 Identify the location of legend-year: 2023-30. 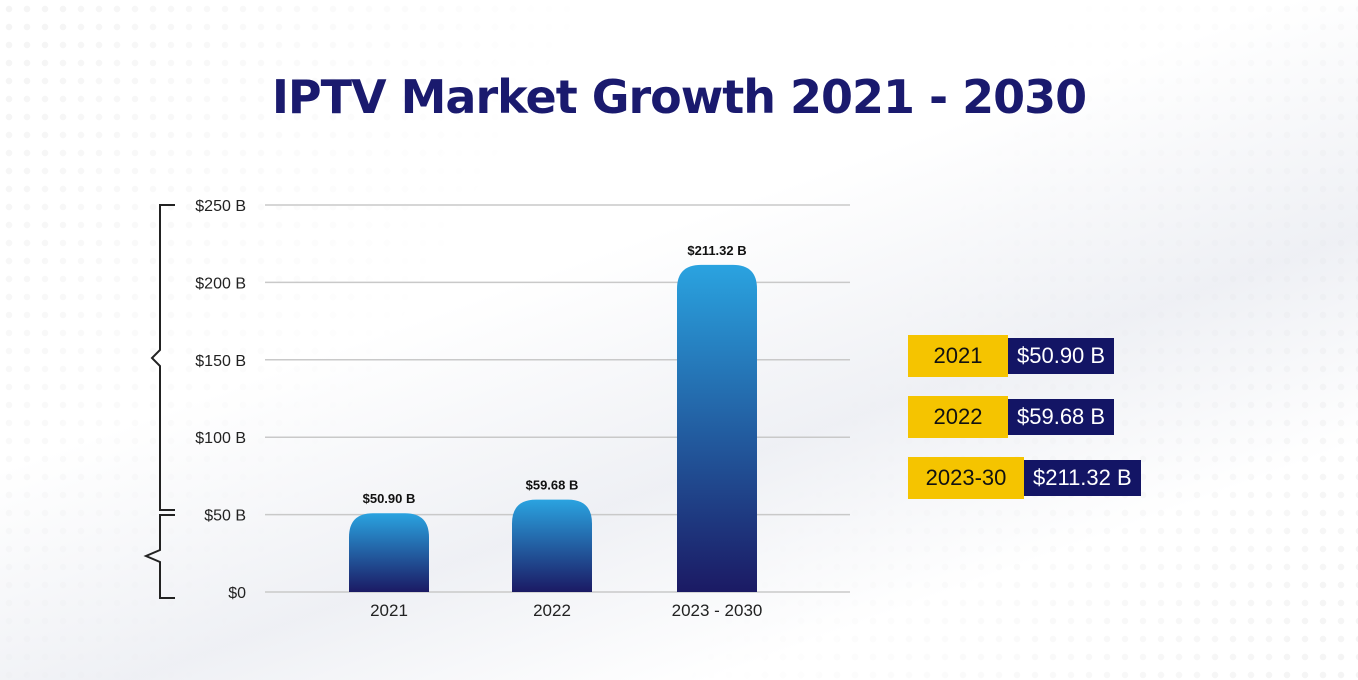
(966, 478).